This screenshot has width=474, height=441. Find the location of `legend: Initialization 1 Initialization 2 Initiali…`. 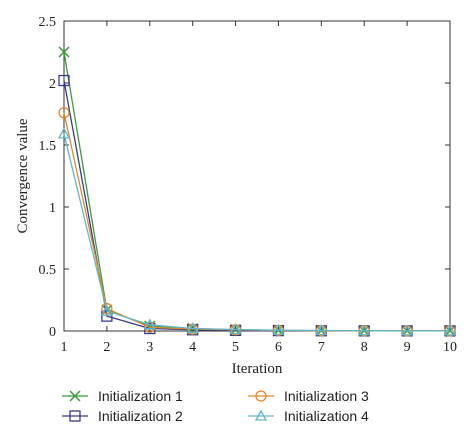

legend: Initialization 1 Initialization 2 Initiali… is located at coordinates (215, 406).